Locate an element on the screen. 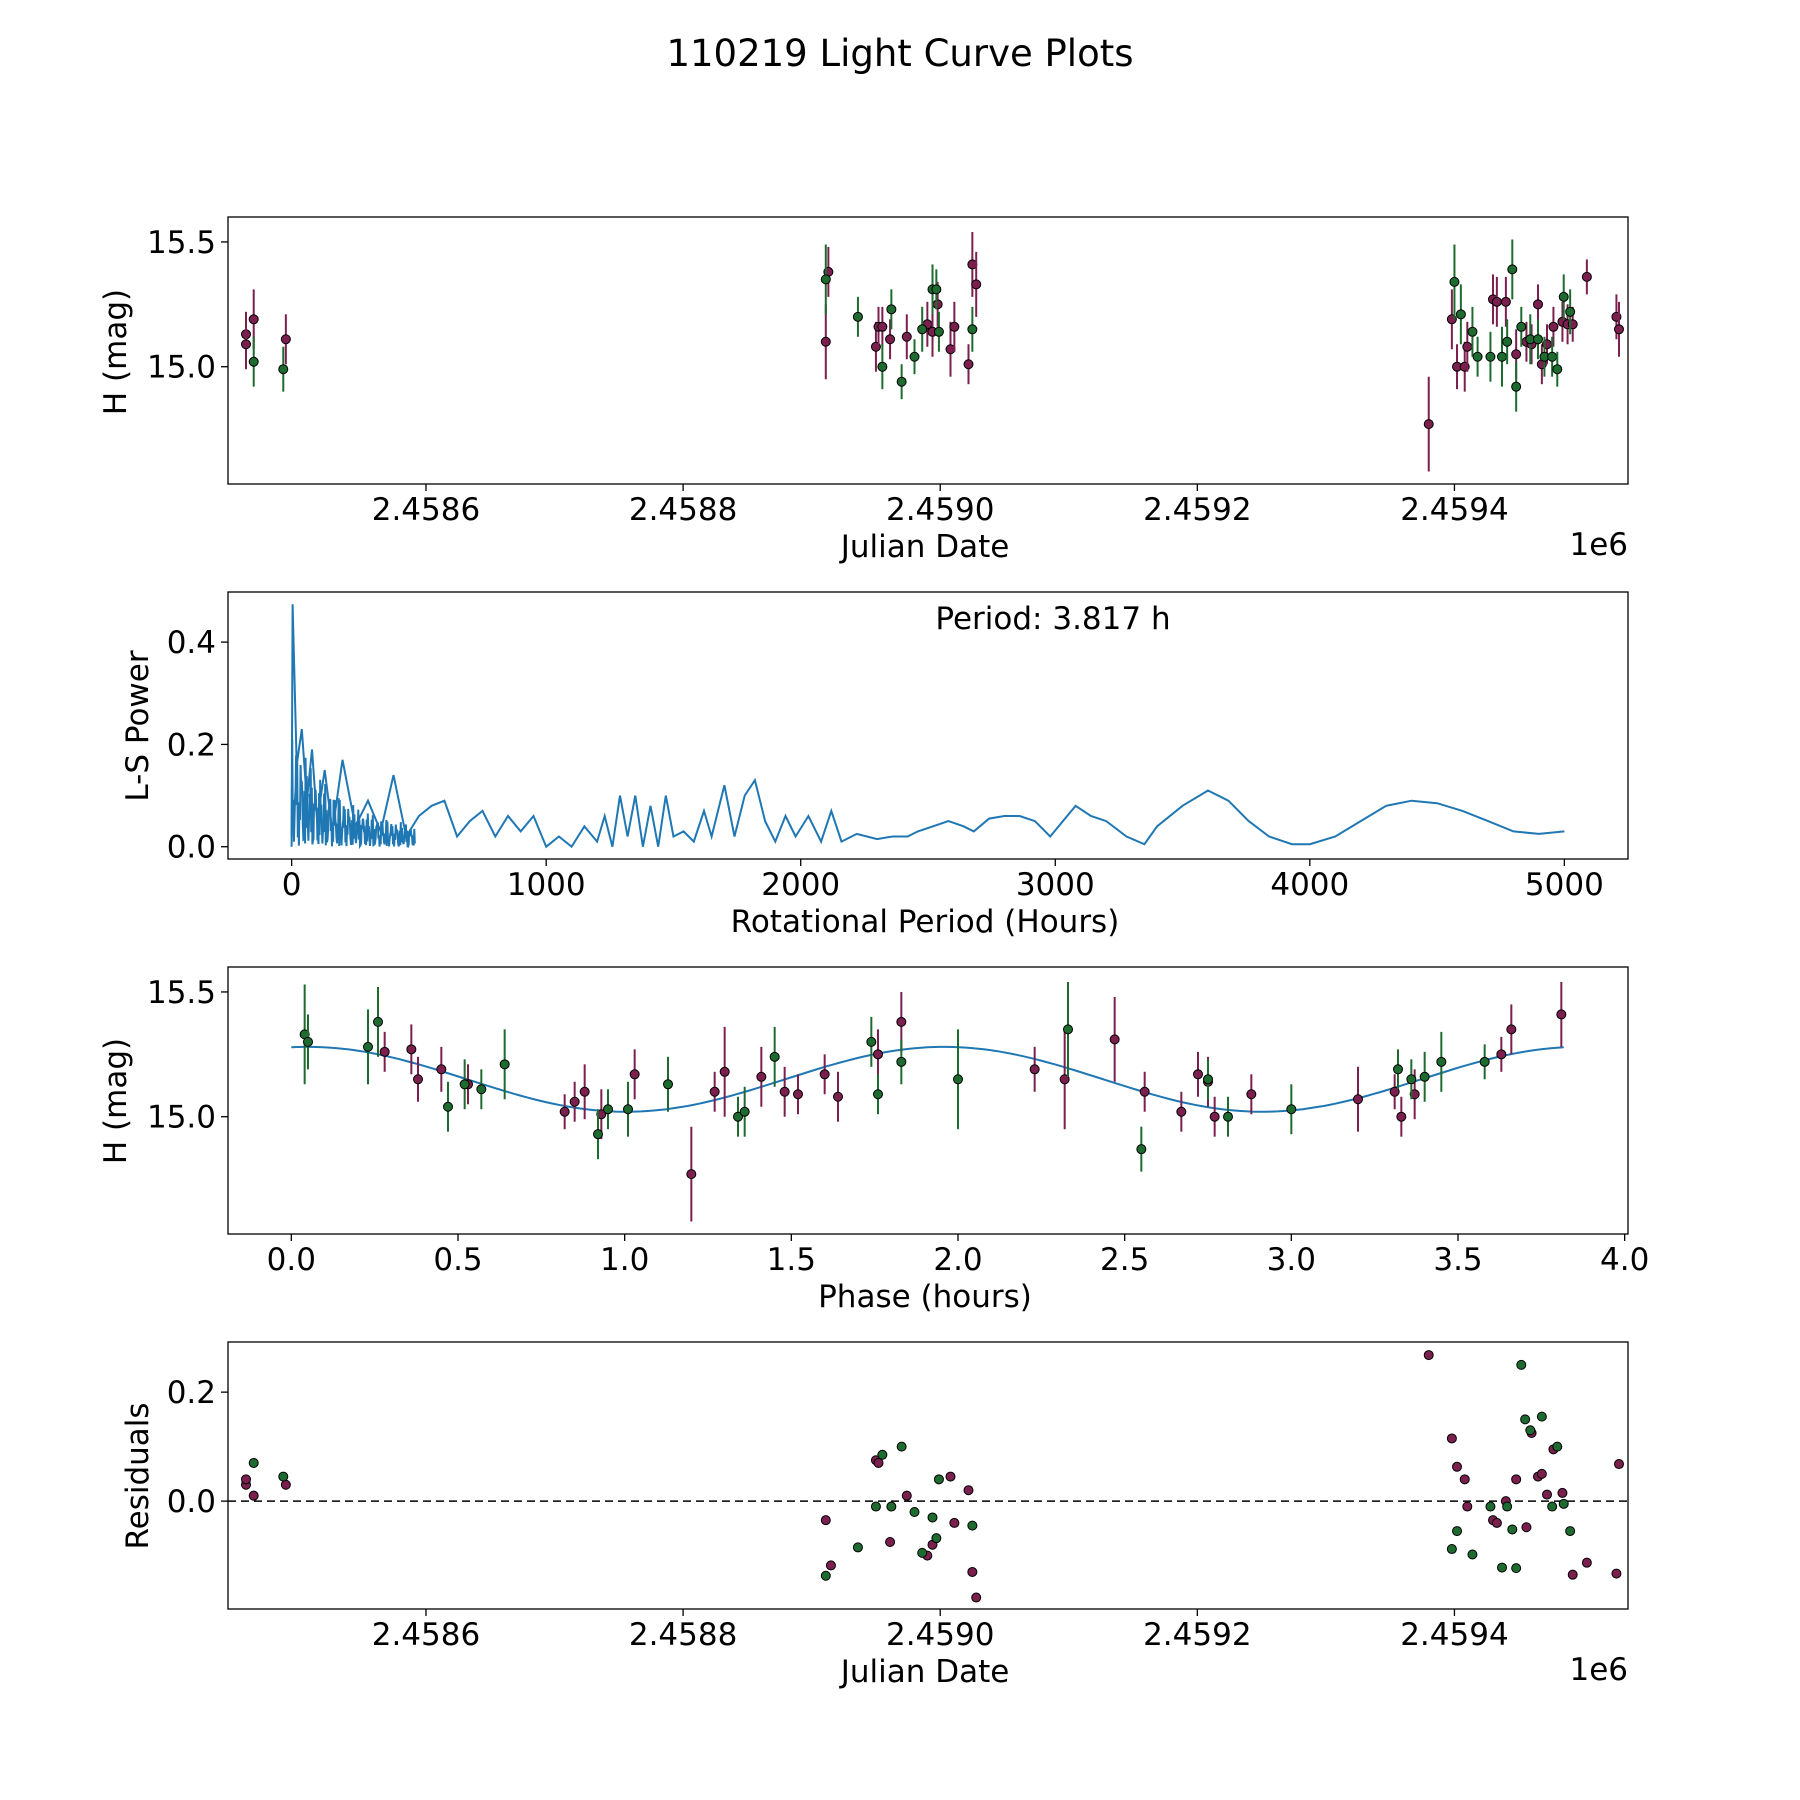 The width and height of the screenshot is (1800, 1800). x-tick-label: 0.5 is located at coordinates (457, 1260).